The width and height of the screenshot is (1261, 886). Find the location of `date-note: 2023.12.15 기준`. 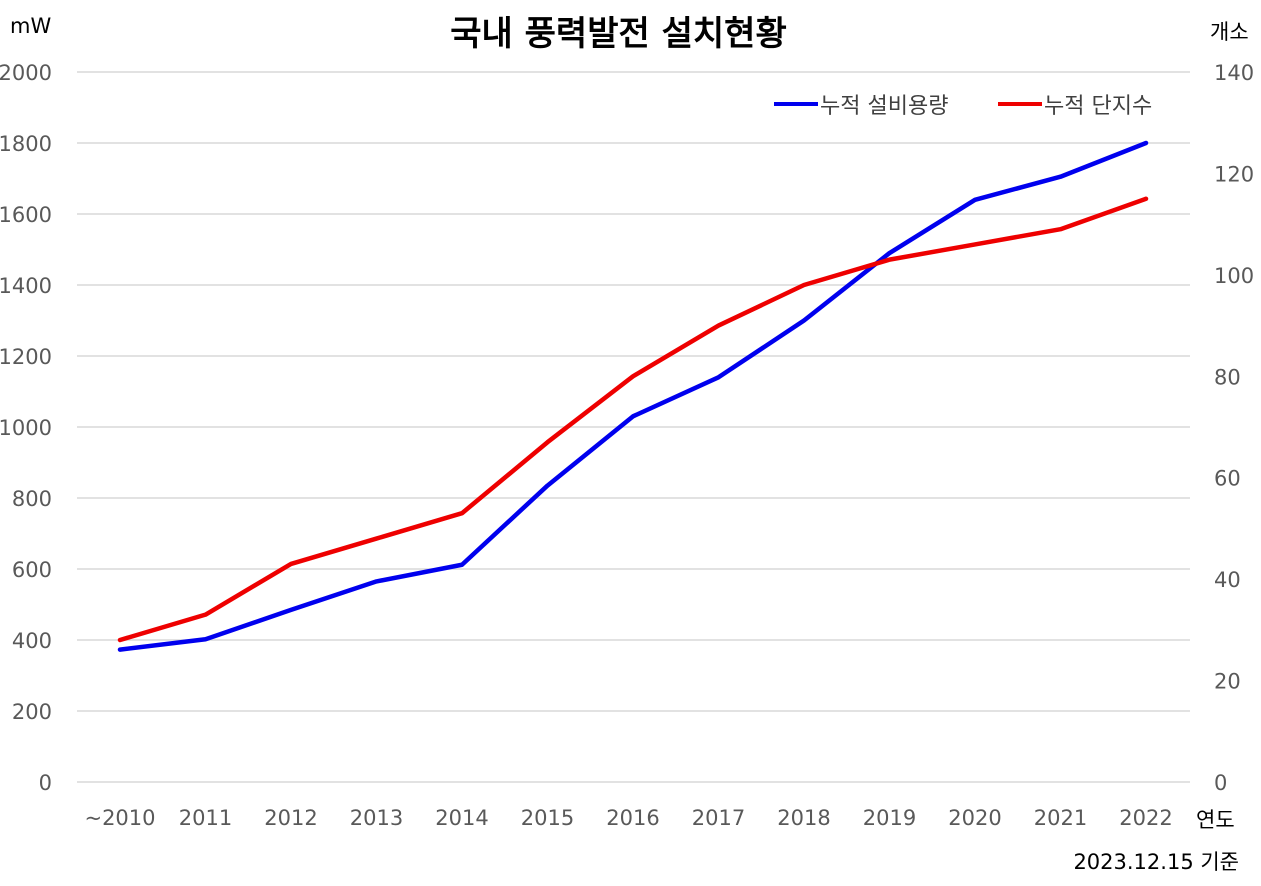

date-note: 2023.12.15 기준 is located at coordinates (1156, 862).